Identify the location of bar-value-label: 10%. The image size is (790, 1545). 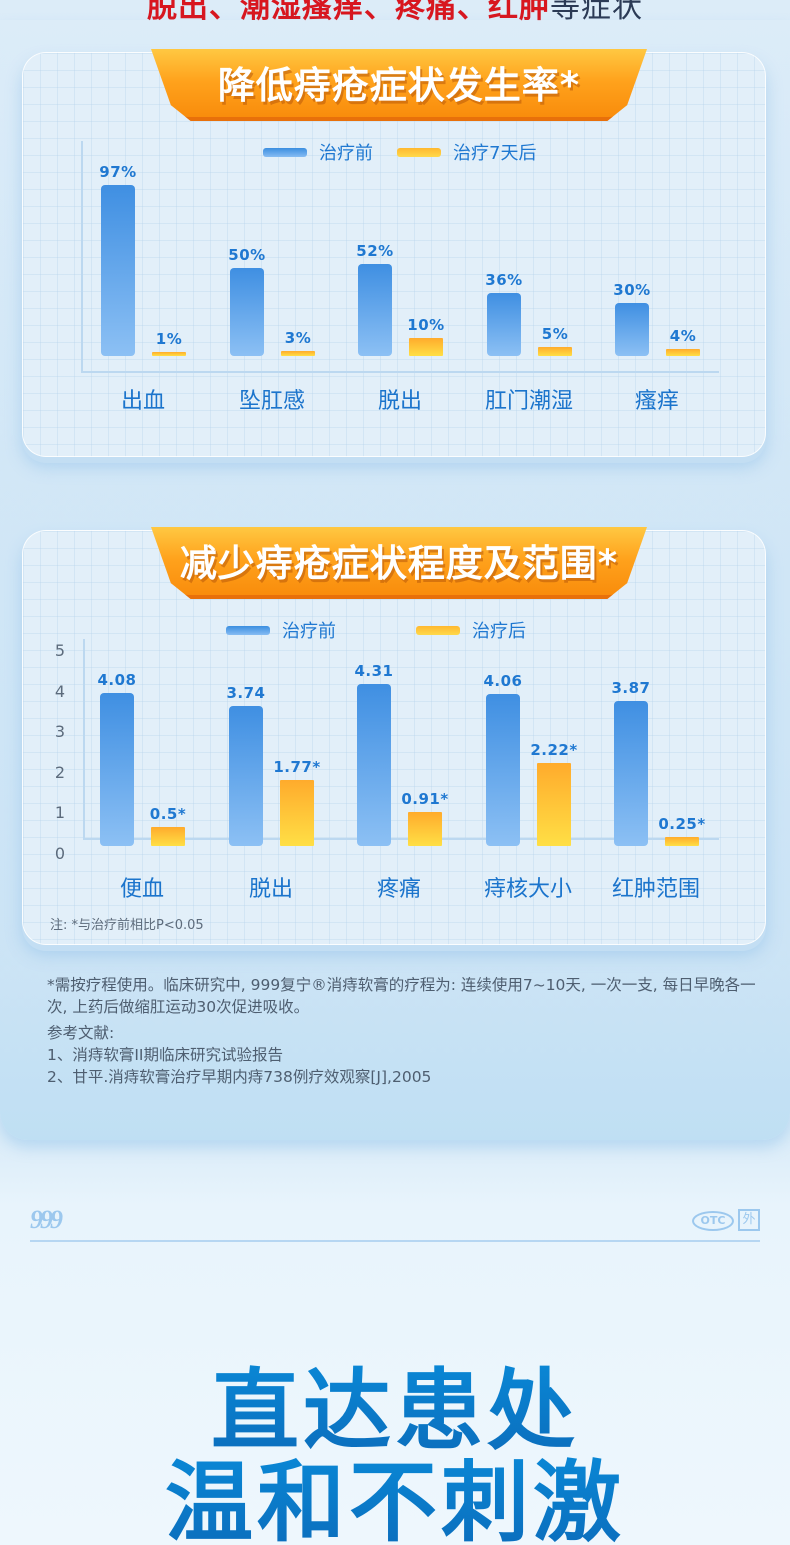
(426, 325).